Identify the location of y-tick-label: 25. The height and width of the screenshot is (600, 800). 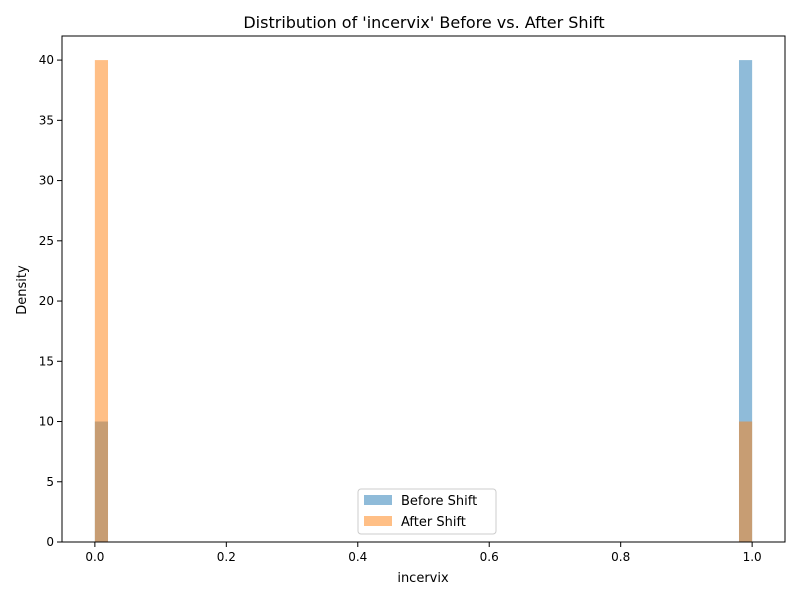
(46, 241).